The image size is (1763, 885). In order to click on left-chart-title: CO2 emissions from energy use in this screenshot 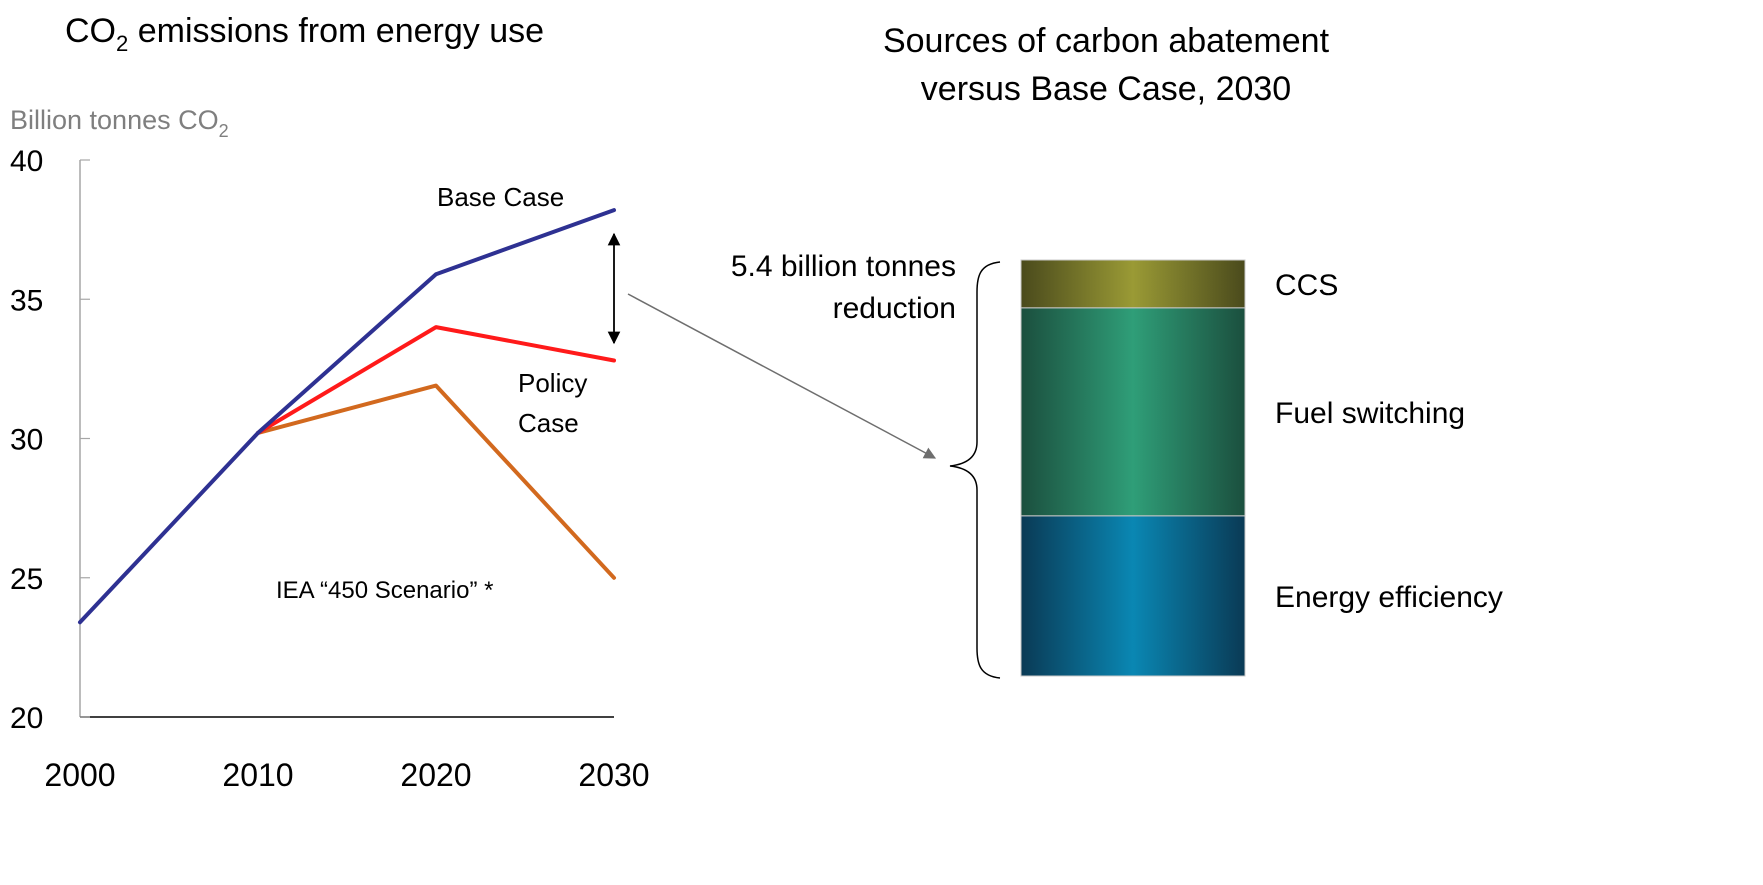, I will do `click(304, 34)`.